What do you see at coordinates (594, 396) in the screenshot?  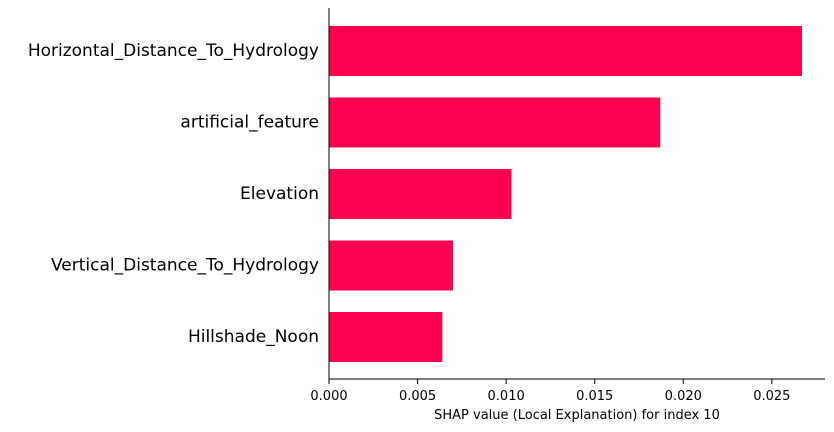 I see `x-tick-label: 0.015` at bounding box center [594, 396].